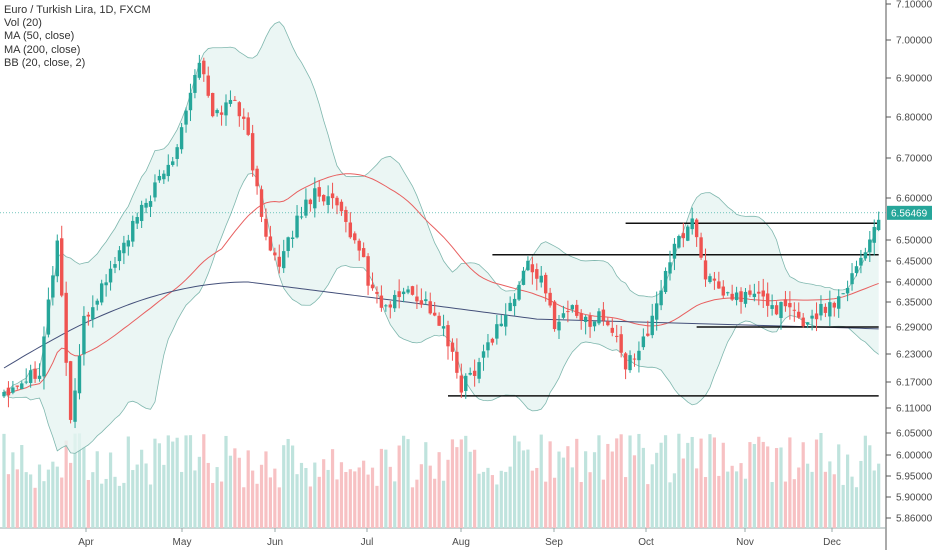 The image size is (932, 550). I want to click on time-tick-label: Jun, so click(275, 542).